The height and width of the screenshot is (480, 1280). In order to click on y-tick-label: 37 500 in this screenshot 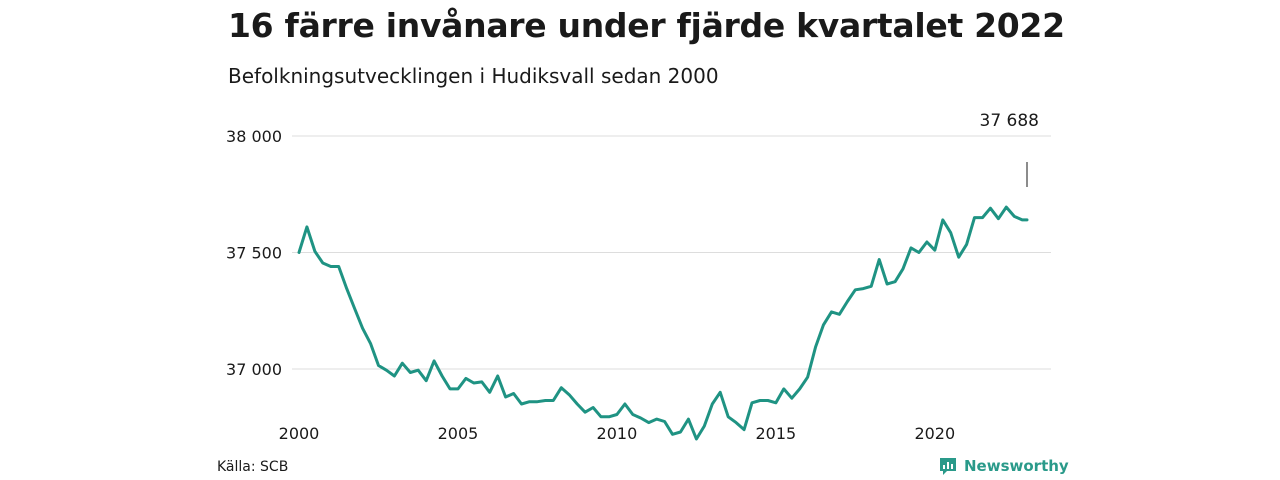, I will do `click(254, 253)`.